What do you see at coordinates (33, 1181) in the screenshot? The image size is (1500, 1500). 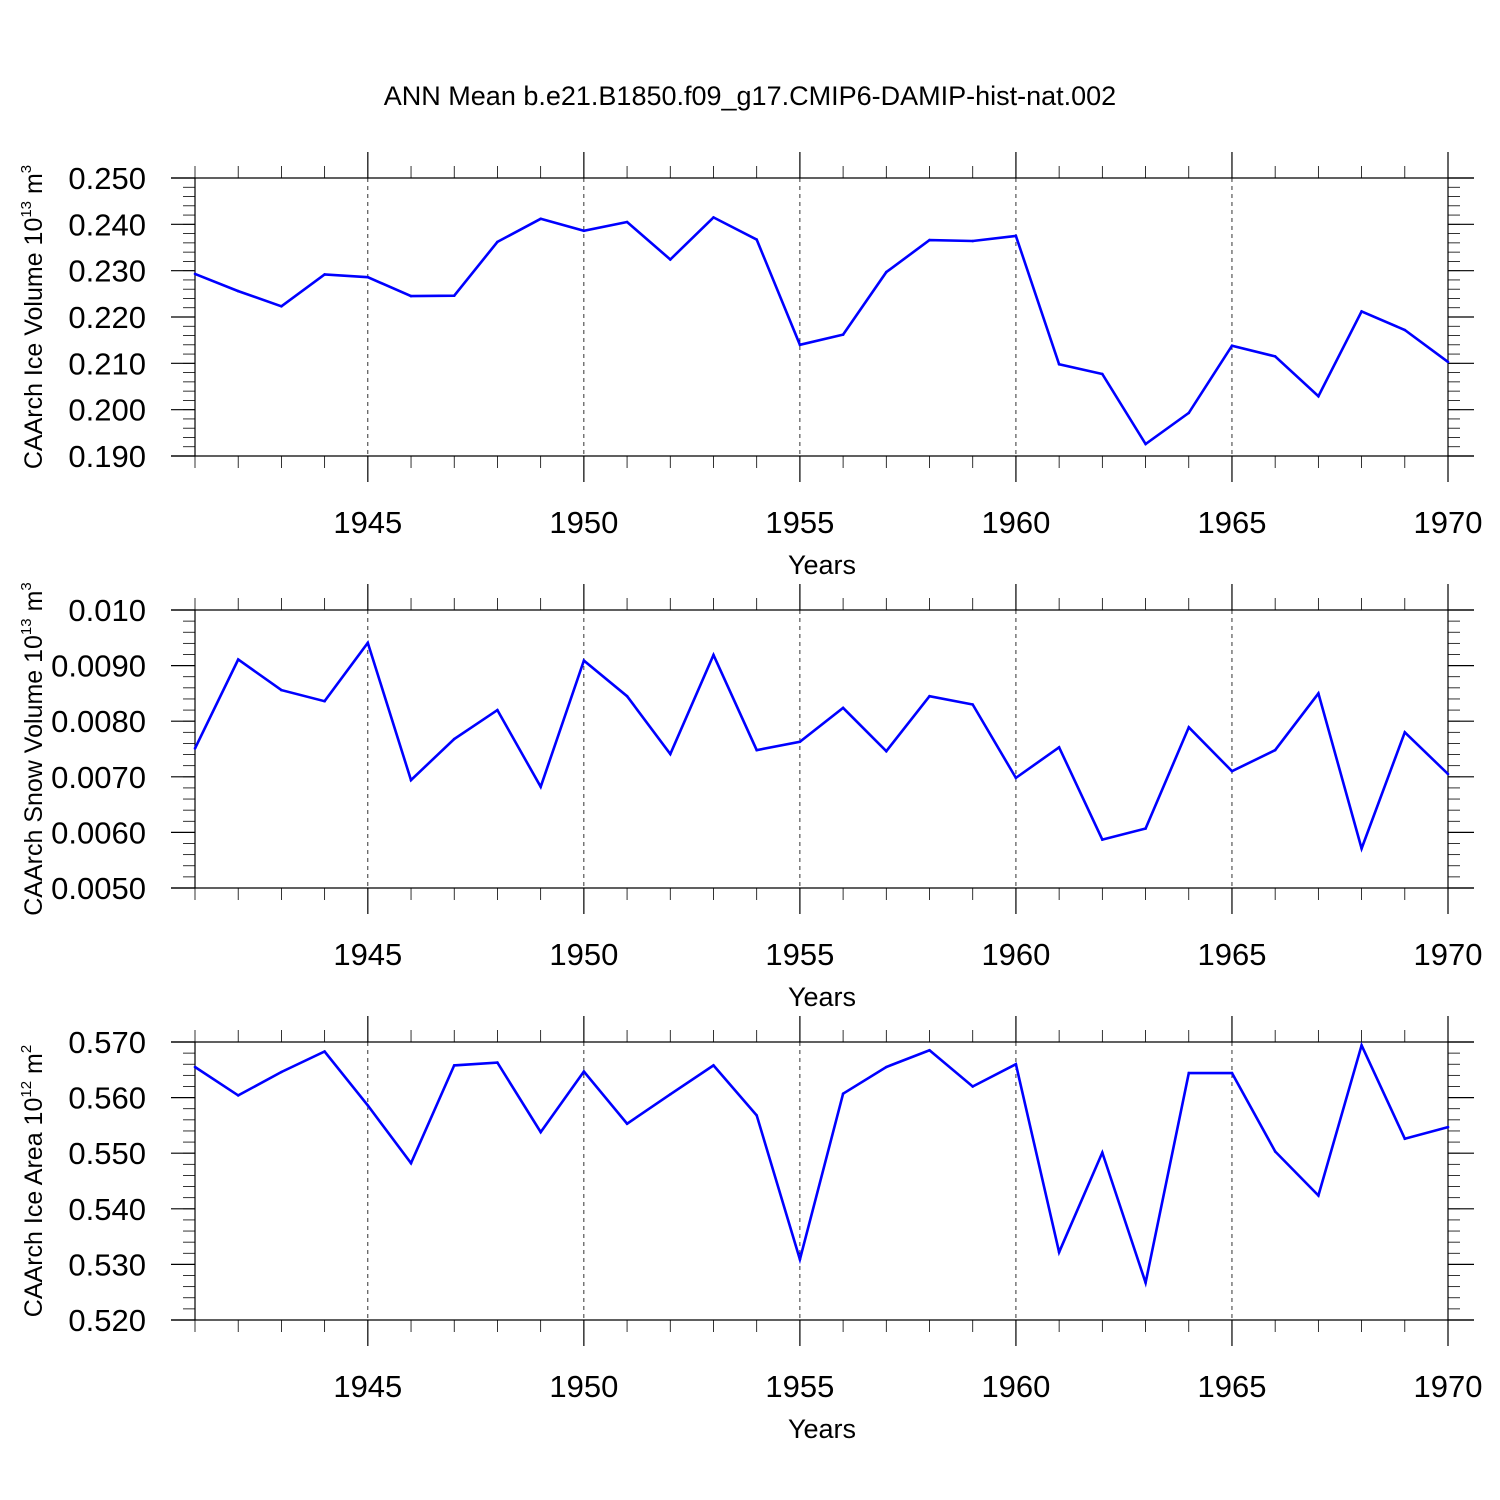 I see `y-axis-label: CAArch Ice Area 1012 m2` at bounding box center [33, 1181].